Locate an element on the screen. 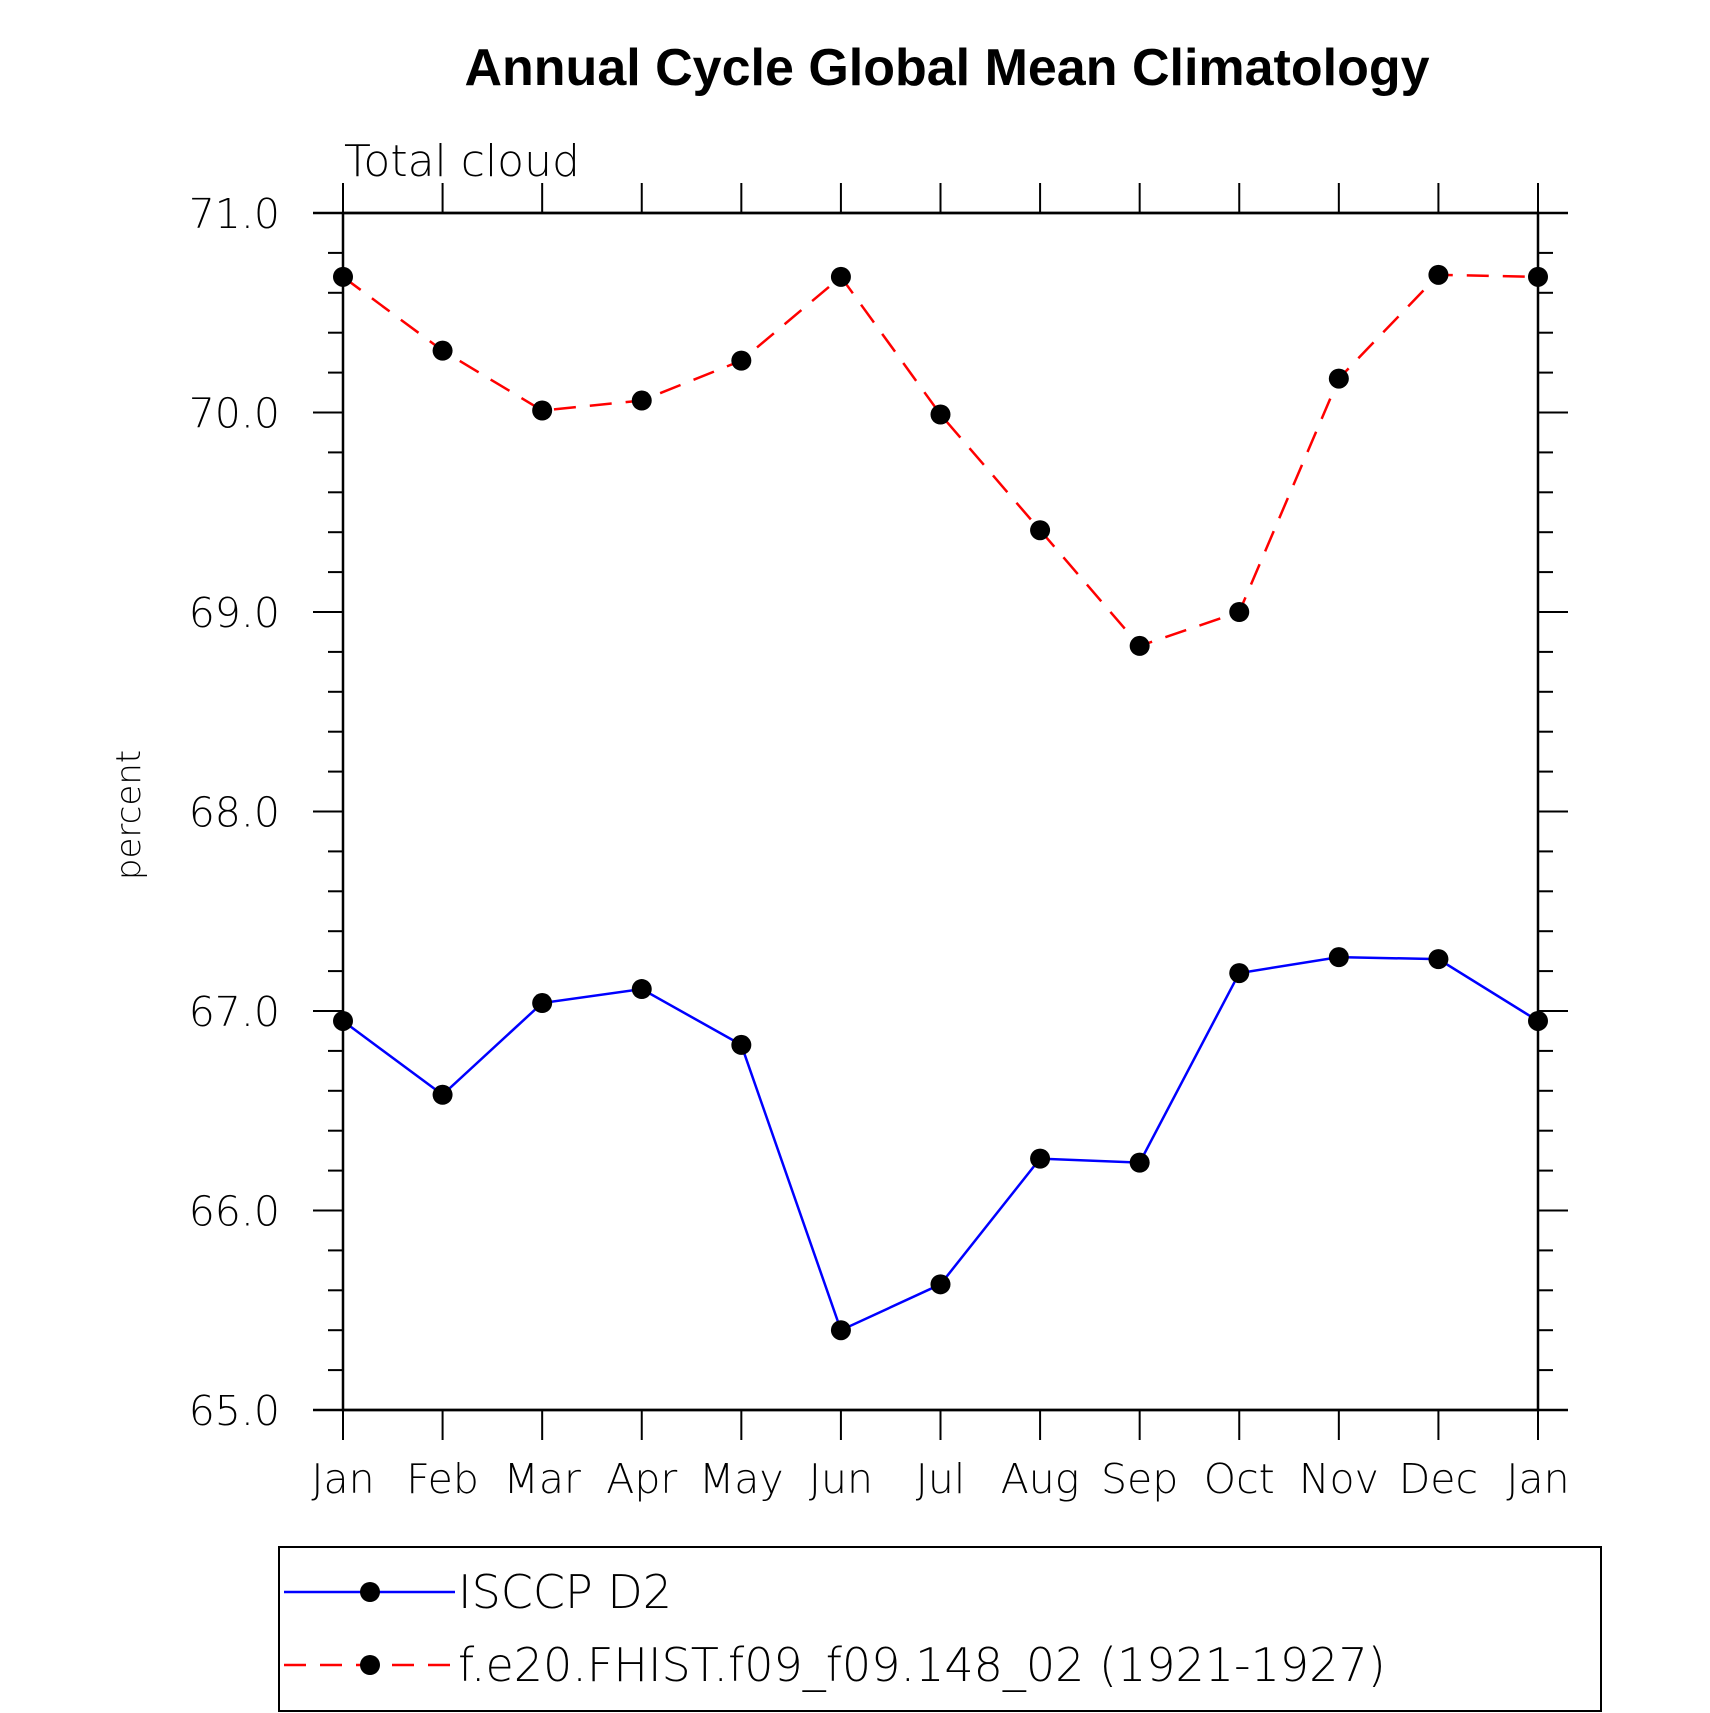 The width and height of the screenshot is (1710, 1713). x-tick-label: Sep is located at coordinates (1139, 1479).